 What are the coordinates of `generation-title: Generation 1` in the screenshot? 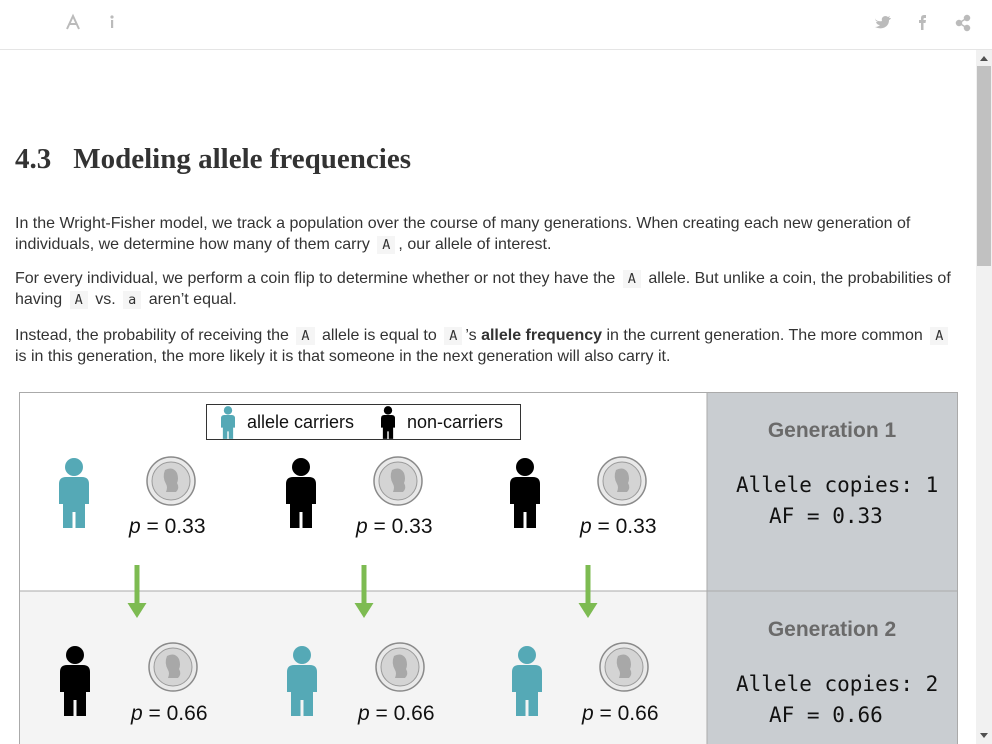 It's located at (832, 430).